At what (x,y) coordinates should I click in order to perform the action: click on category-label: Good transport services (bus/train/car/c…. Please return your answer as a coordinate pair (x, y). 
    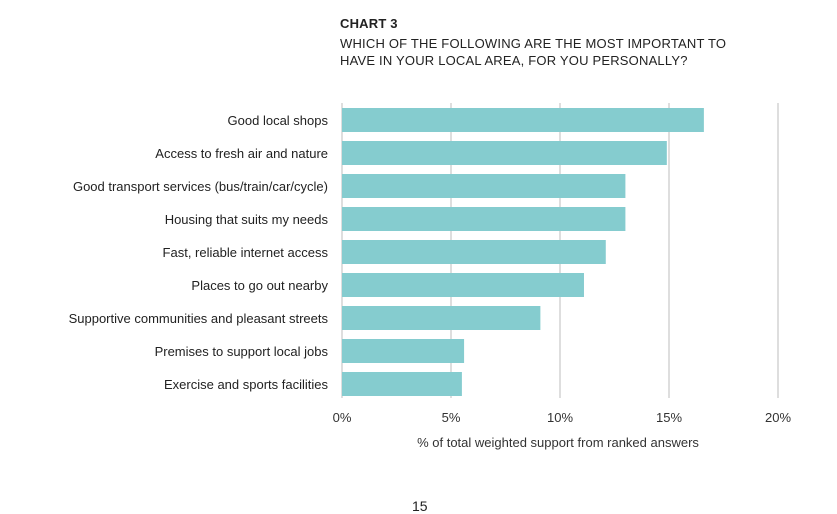
    Looking at the image, I should click on (200, 186).